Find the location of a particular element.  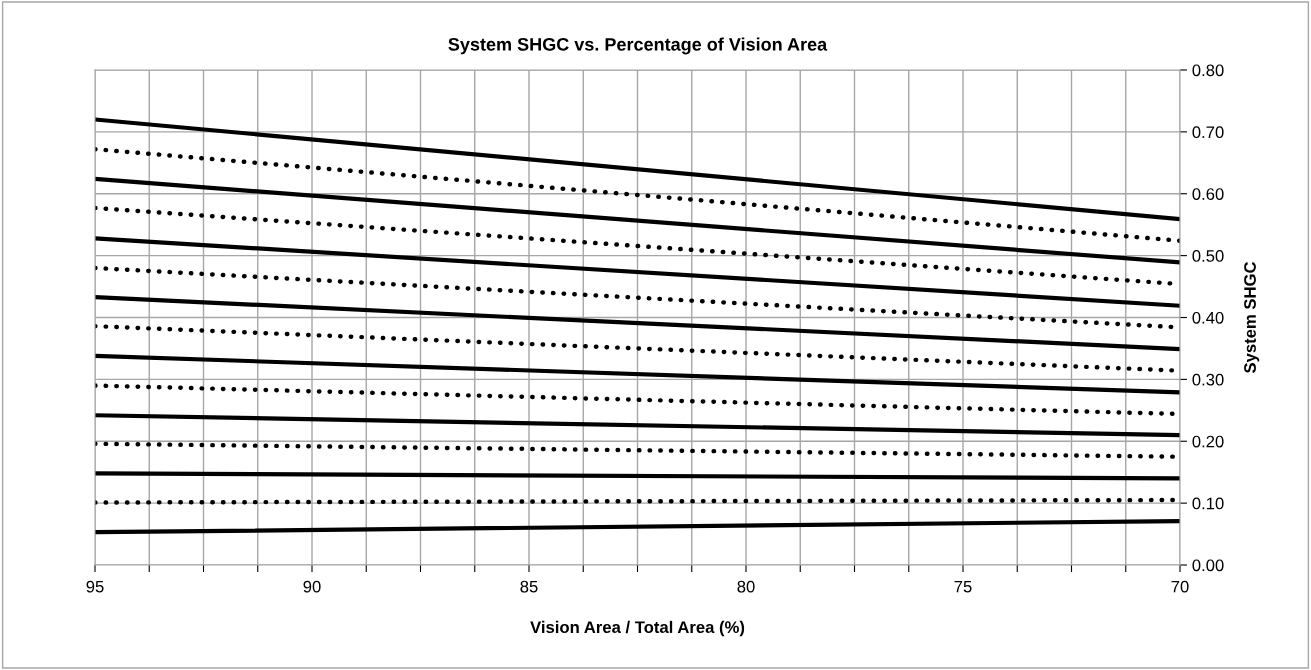

x-tick-label: 95 is located at coordinates (95, 586).